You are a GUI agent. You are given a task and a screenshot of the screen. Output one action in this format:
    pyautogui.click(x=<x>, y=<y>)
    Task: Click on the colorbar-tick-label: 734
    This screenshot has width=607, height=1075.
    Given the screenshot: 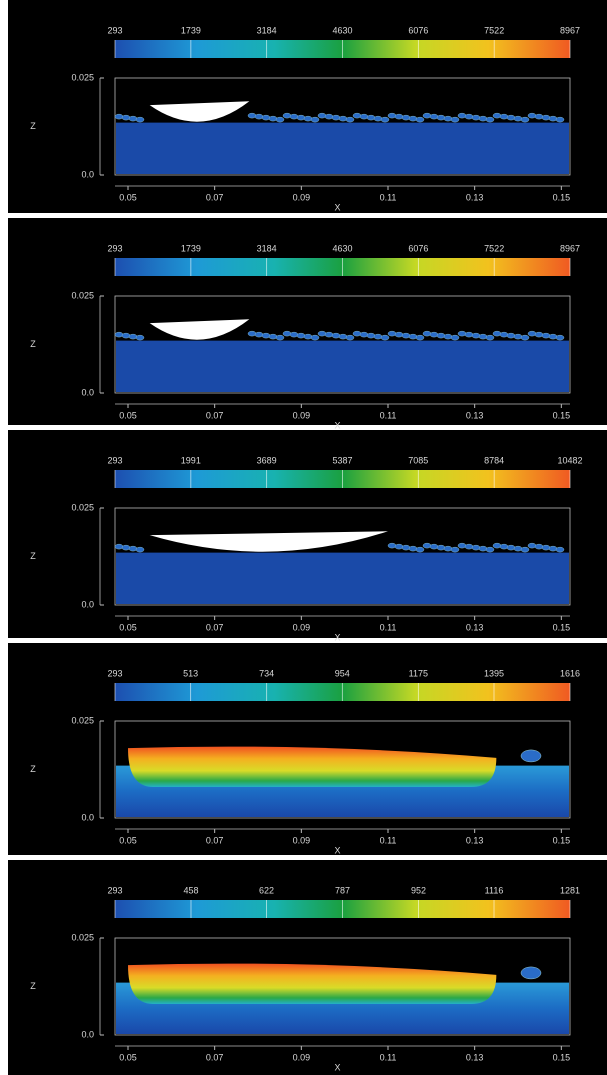 What is the action you would take?
    pyautogui.click(x=266, y=673)
    